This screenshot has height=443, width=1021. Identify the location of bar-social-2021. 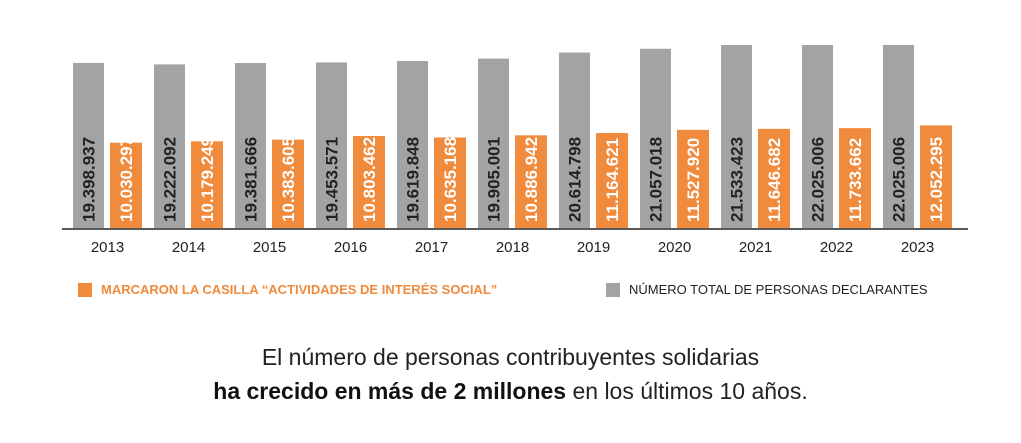
(774, 178).